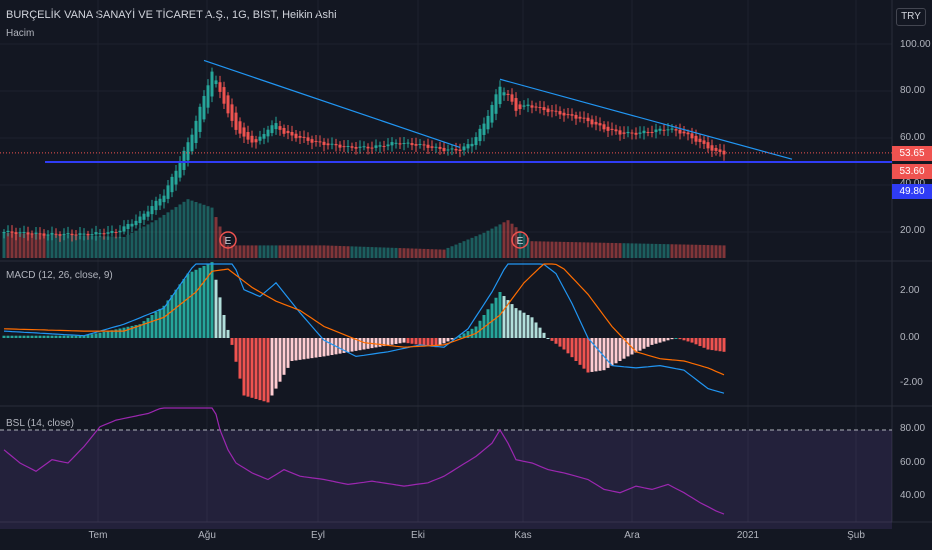 This screenshot has width=932, height=550. I want to click on time-tick: Ara, so click(632, 535).